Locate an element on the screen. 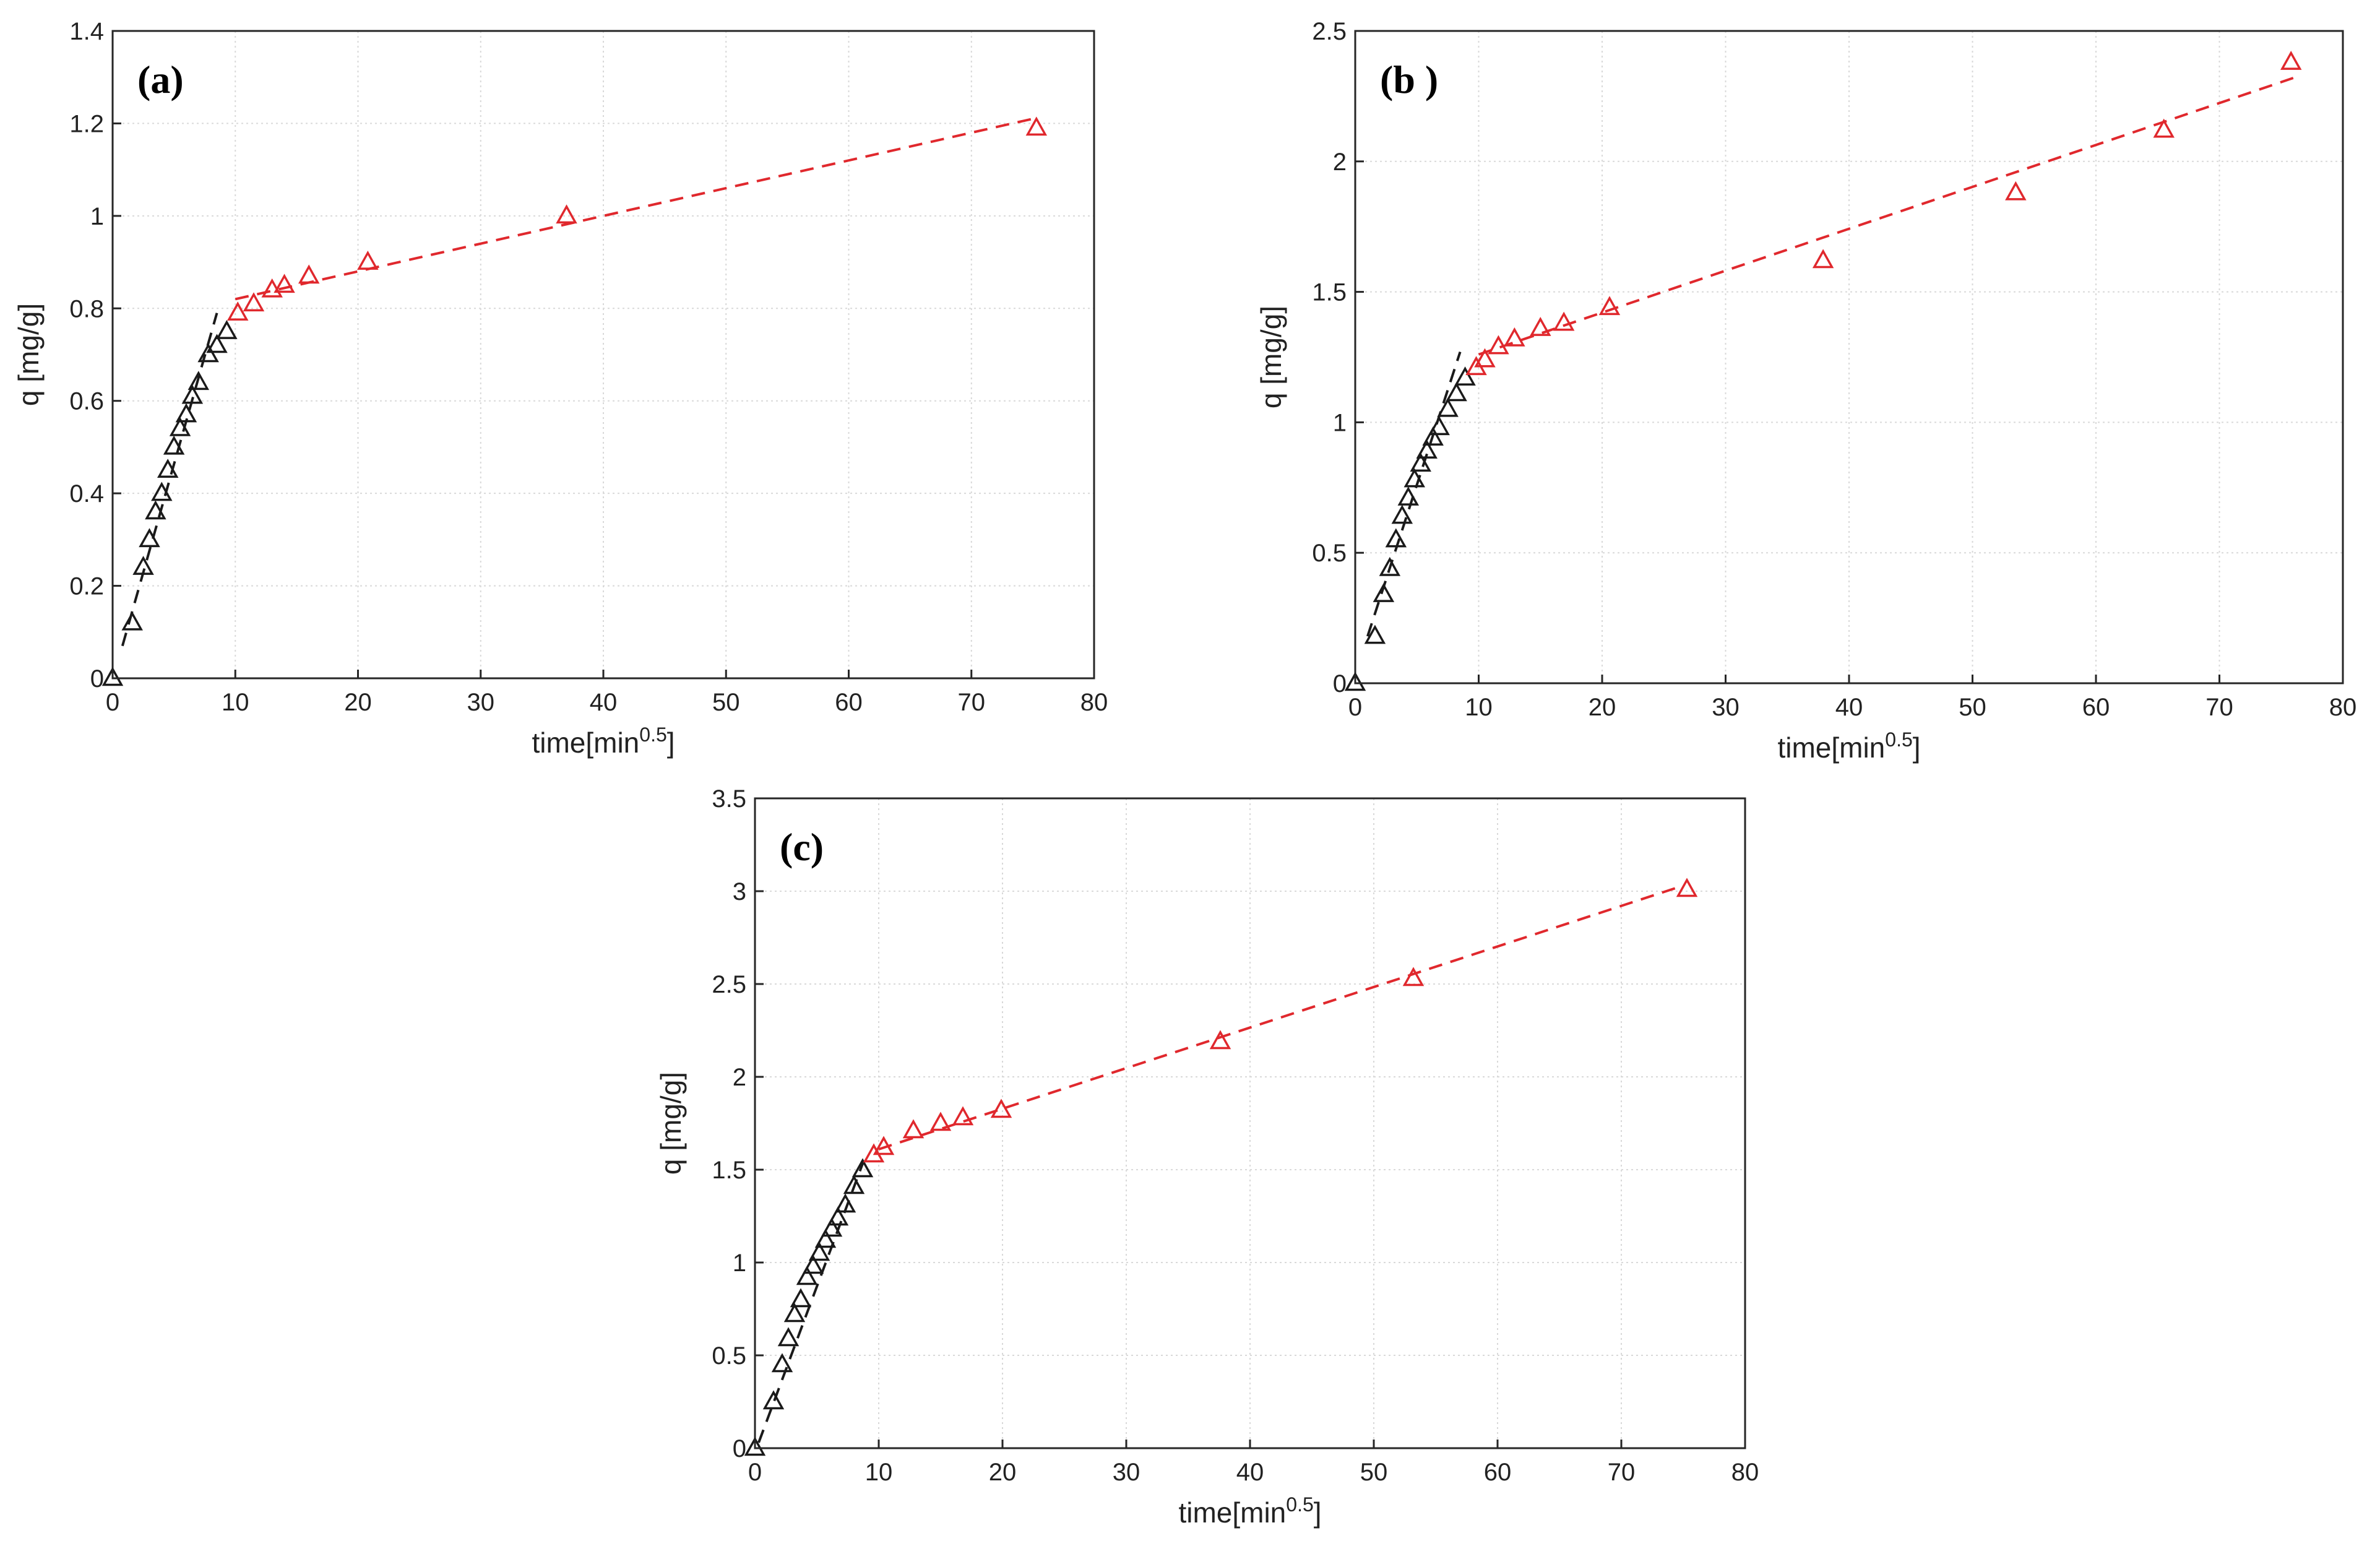 This screenshot has width=2380, height=1567. panel-a-stage-2-fit-line is located at coordinates (634, 210).